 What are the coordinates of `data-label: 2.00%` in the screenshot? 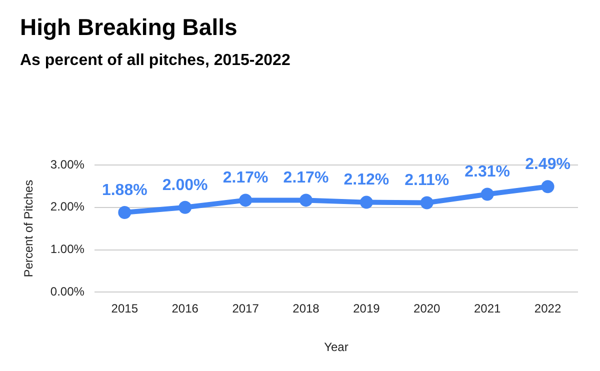 It's located at (185, 185).